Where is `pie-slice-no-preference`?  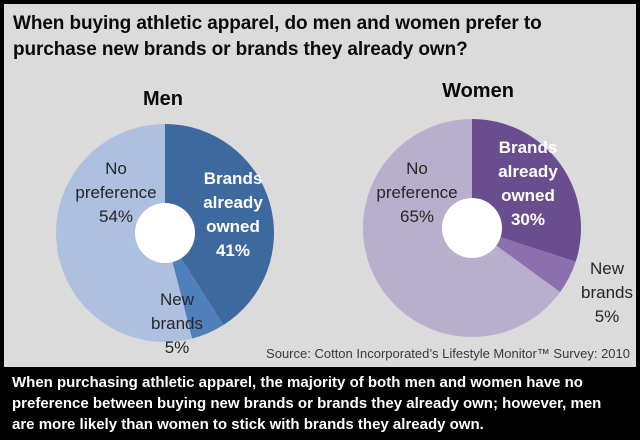
pie-slice-no-preference is located at coordinates (124, 233).